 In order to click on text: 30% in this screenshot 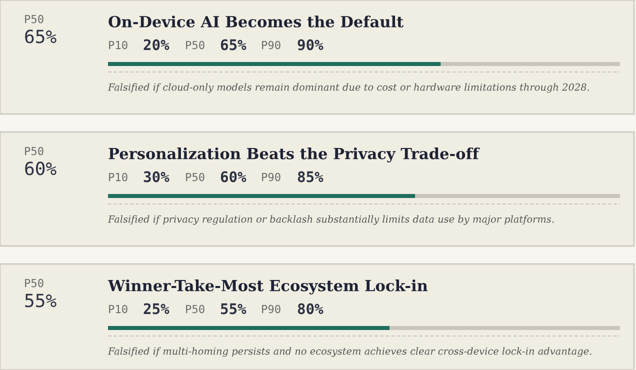, I will do `click(157, 176)`.